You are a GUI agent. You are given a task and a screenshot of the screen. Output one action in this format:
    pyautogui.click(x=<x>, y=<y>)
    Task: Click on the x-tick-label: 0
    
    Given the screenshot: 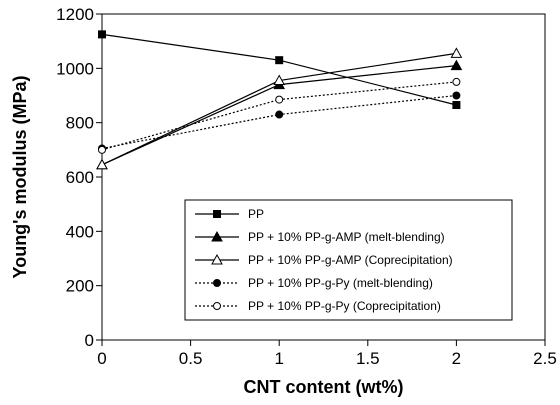 What is the action you would take?
    pyautogui.click(x=101, y=358)
    